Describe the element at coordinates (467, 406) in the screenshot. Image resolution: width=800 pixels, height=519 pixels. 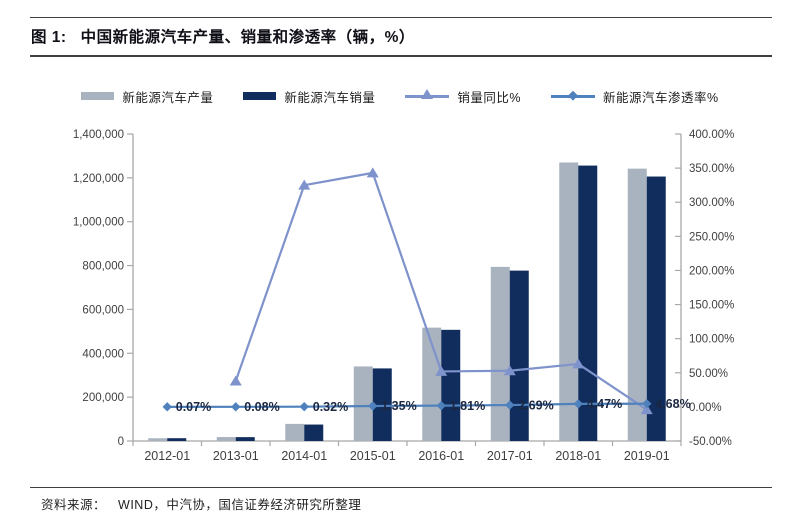
I see `penetration-data-label: 1.81%` at that location.